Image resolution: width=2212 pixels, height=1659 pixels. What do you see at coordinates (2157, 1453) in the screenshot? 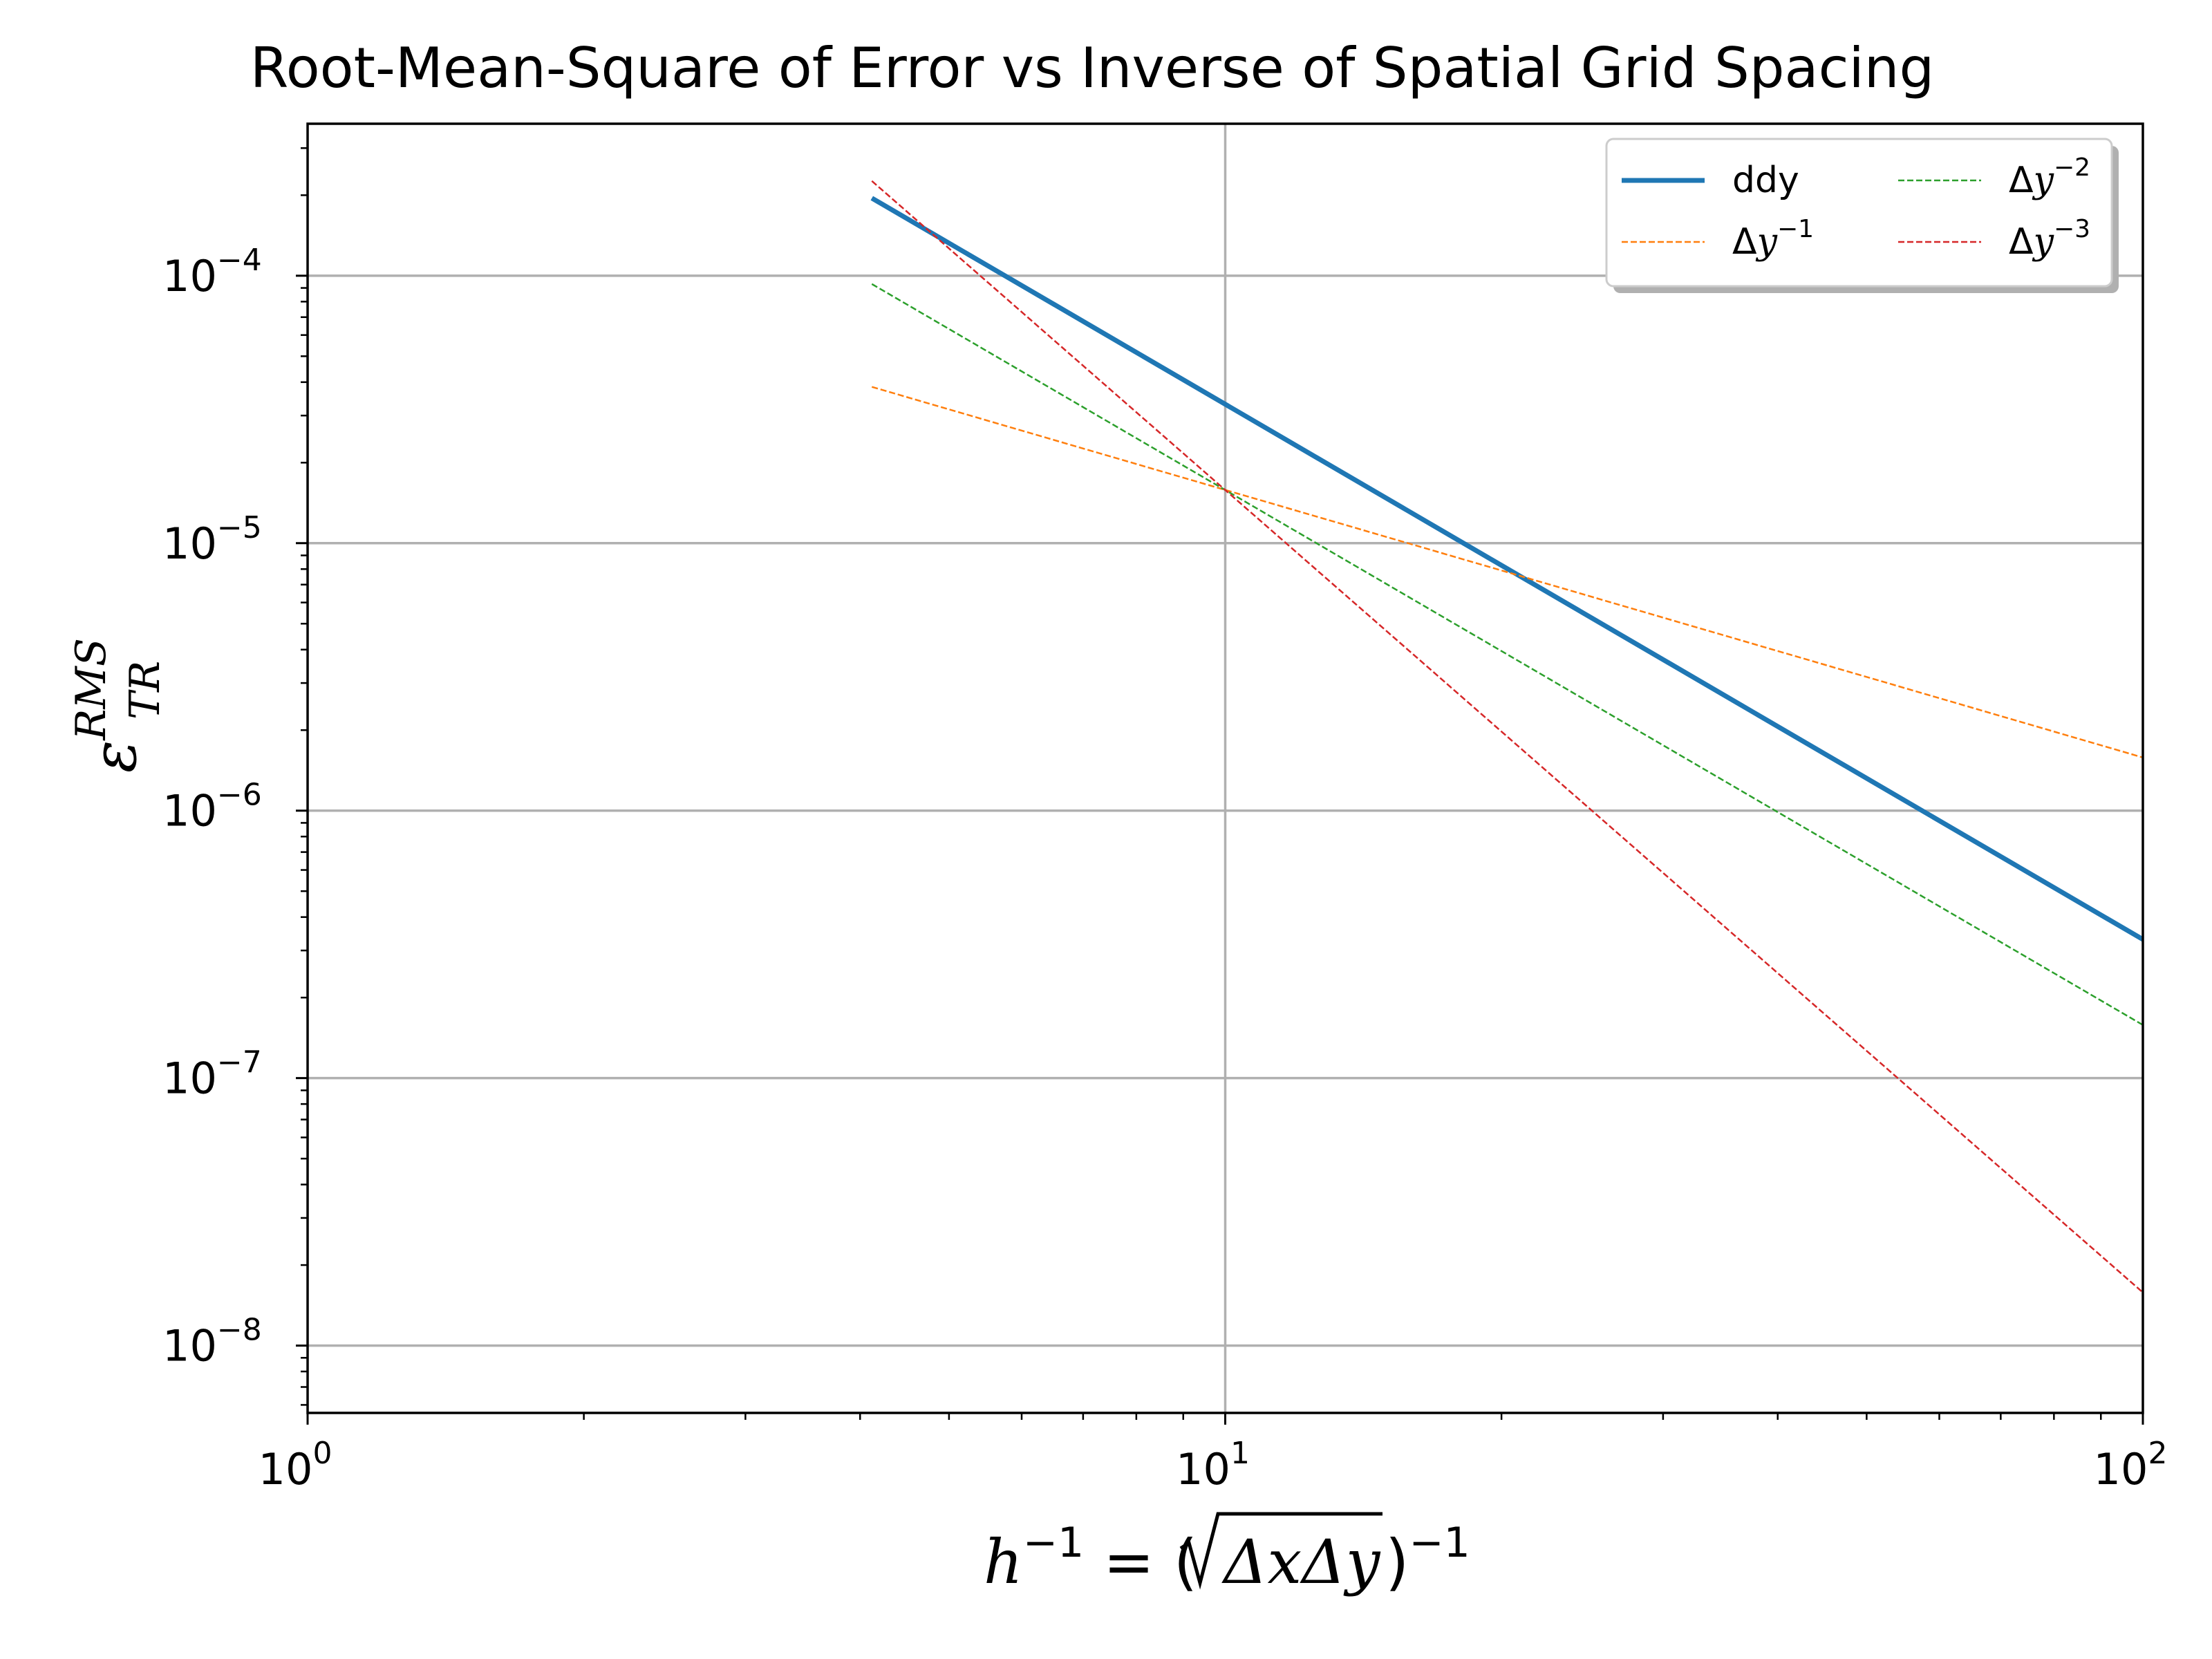
I see `x-tick-label-exp: 2` at bounding box center [2157, 1453].